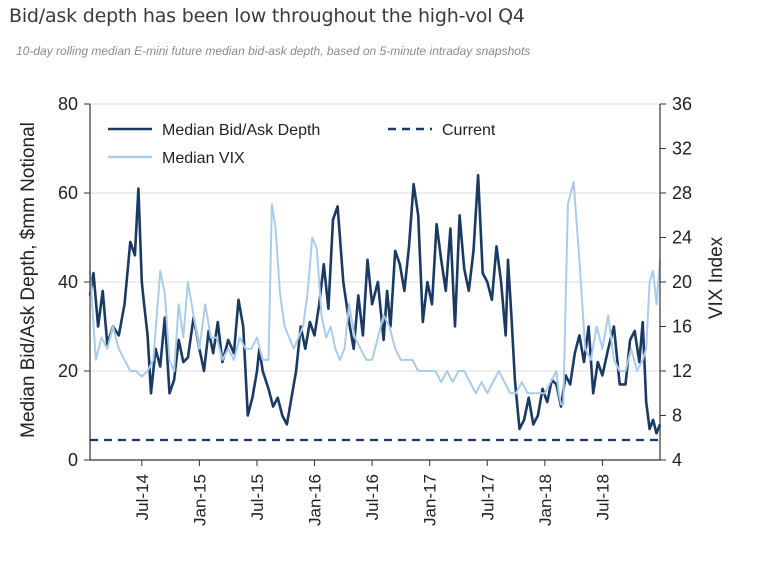 This screenshot has height=562, width=763. I want to click on right-tick-label: 8, so click(677, 416).